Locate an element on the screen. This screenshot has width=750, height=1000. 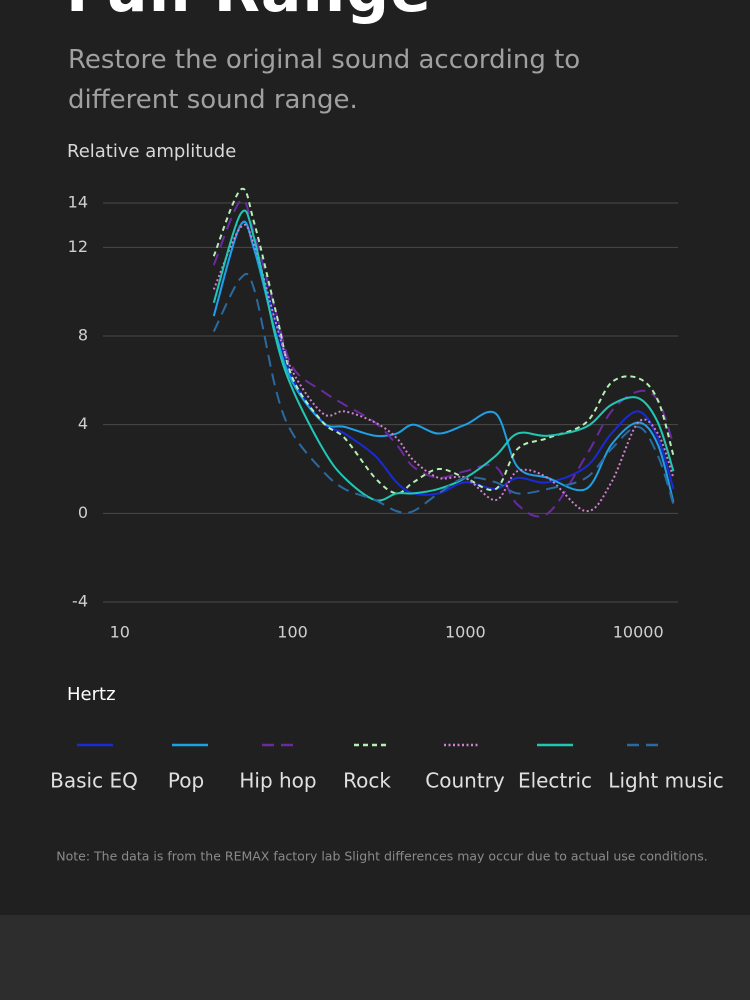
y-tick-label: 4 is located at coordinates (83, 423).